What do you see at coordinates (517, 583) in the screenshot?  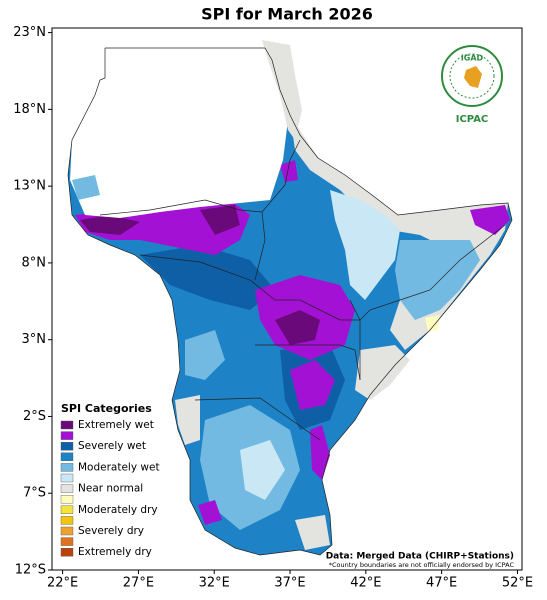 I see `x-tick-label: 52°E` at bounding box center [517, 583].